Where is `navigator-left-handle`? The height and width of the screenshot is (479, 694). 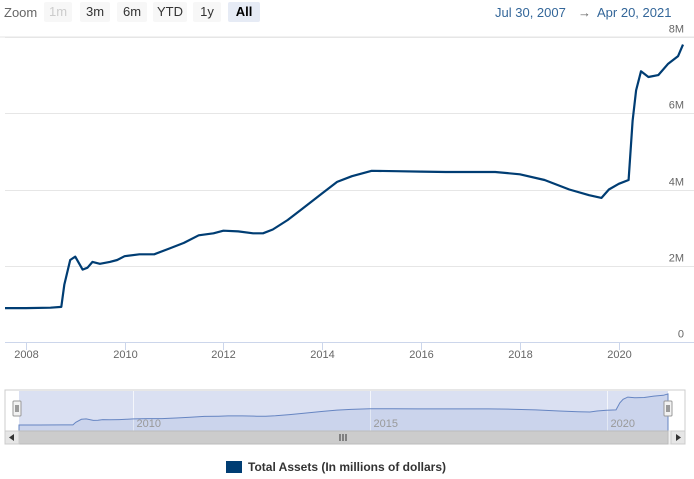
navigator-left-handle is located at coordinates (17, 408).